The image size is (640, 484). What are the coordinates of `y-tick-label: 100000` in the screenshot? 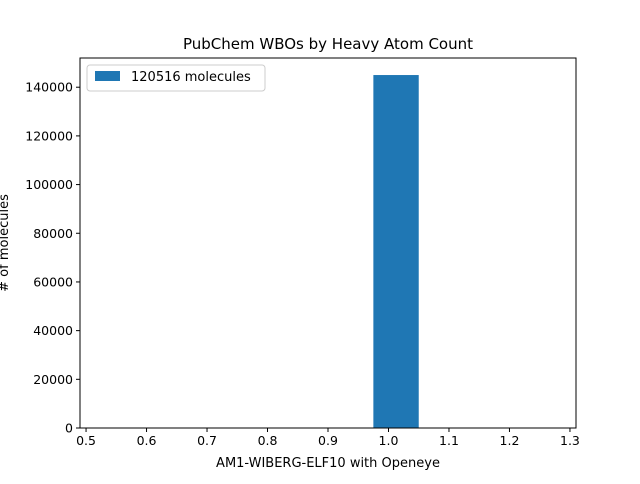 It's located at (49, 184).